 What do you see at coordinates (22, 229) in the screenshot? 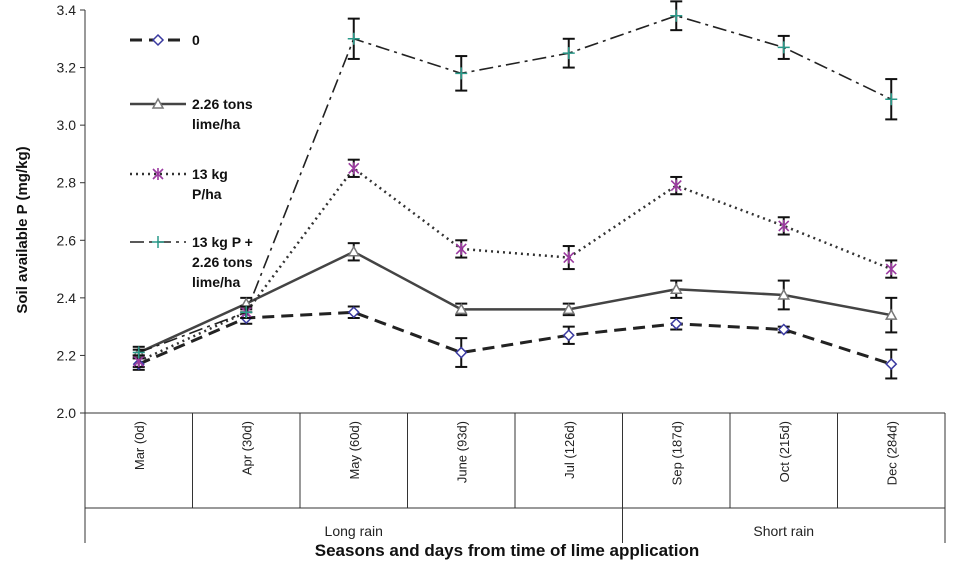
I see `y-axis-label: Soil available P (mg/kg)` at bounding box center [22, 229].